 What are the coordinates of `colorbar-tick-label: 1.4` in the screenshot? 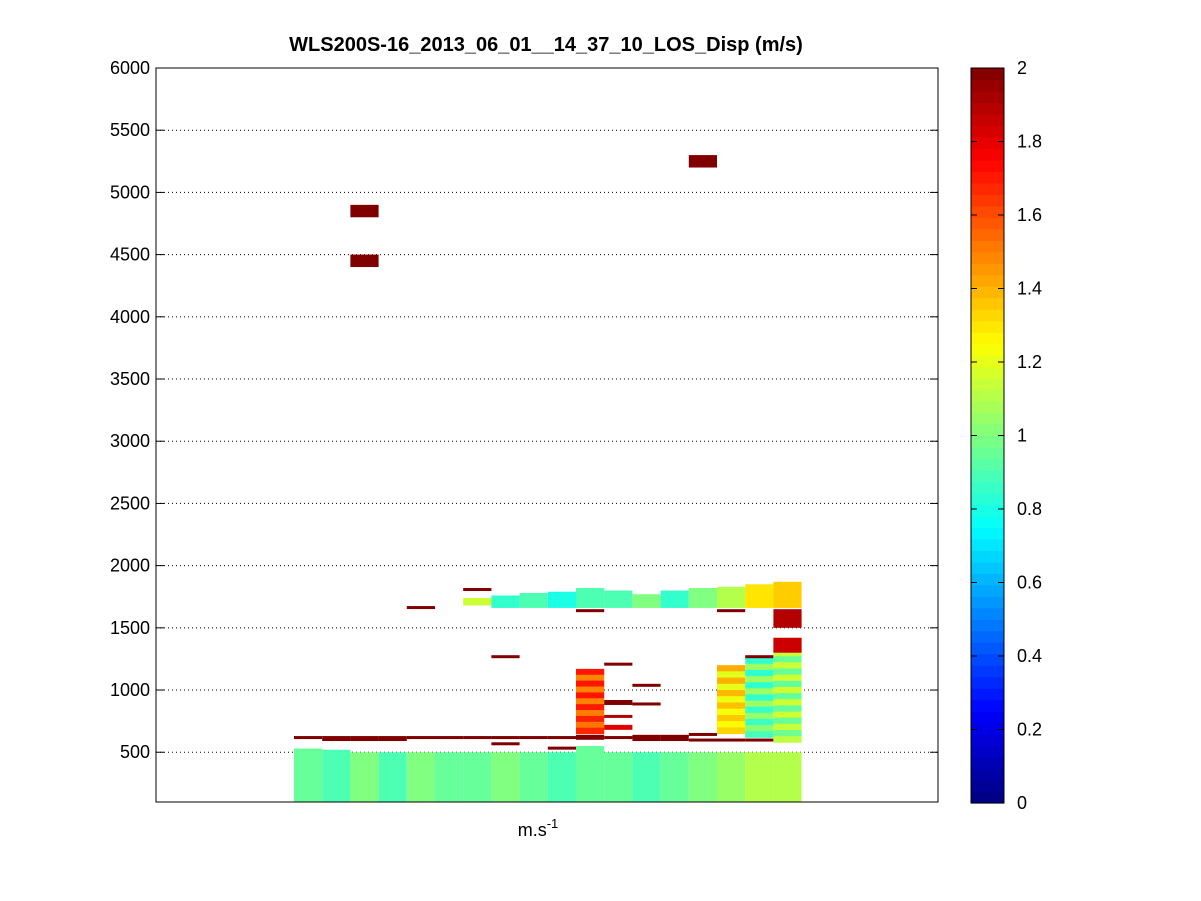 It's located at (1029, 289).